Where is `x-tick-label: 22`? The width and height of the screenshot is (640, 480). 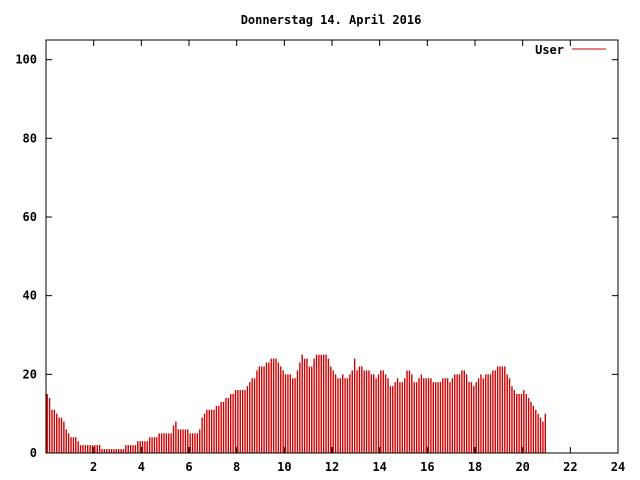
x-tick-label: 22 is located at coordinates (570, 467).